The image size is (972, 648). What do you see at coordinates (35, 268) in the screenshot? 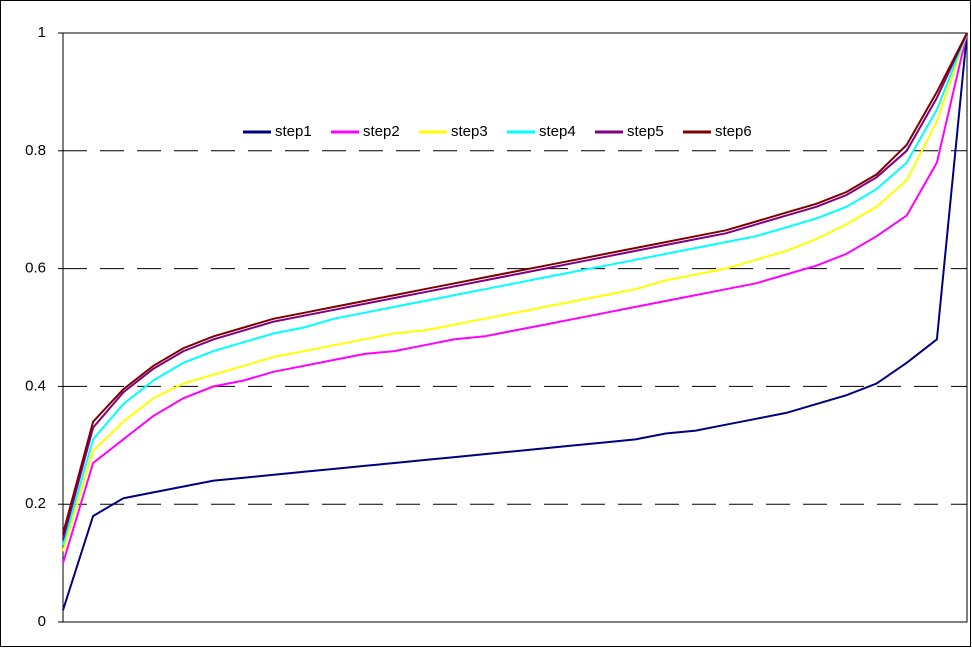
I see `y-tick-label: 0.6` at bounding box center [35, 268].